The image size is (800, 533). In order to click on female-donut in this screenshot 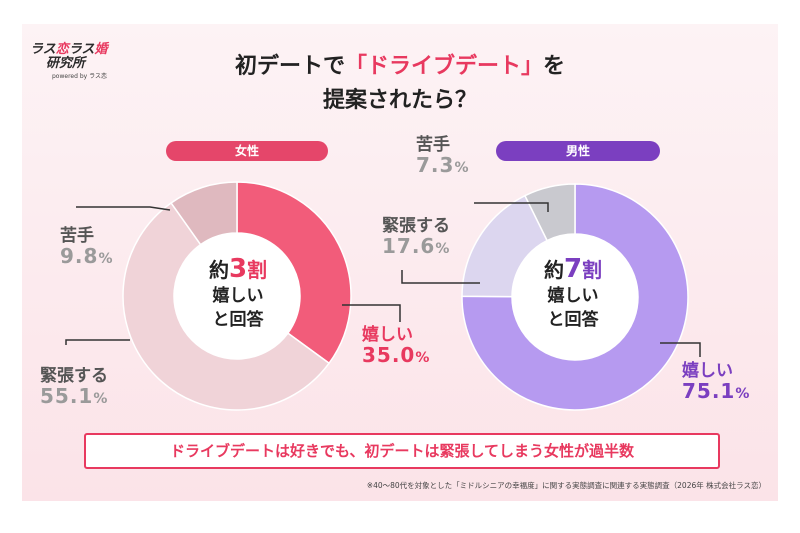, I will do `click(237, 296)`.